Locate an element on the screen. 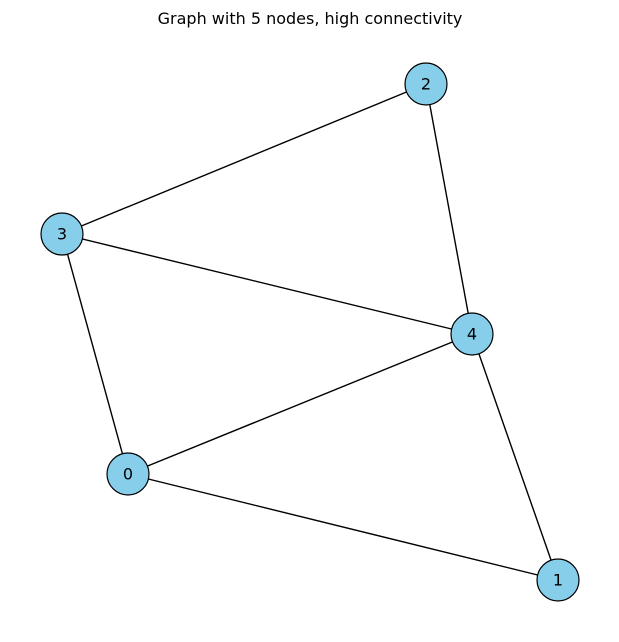 This screenshot has height=642, width=619. node-3: 3 is located at coordinates (62, 234).